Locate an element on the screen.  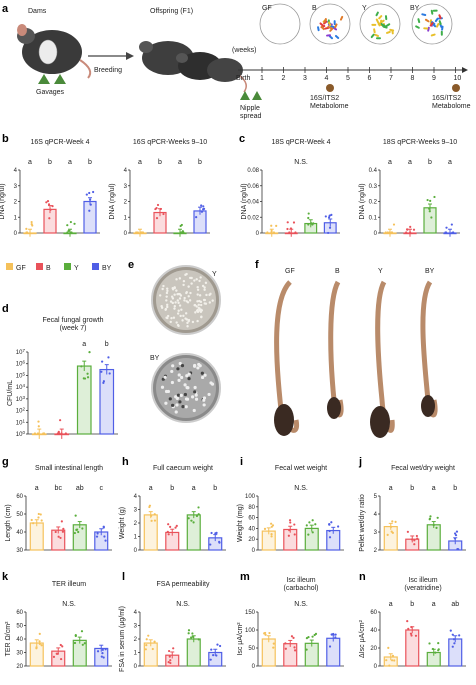
y-tick-label: 50 is located at coordinates (19, 515).